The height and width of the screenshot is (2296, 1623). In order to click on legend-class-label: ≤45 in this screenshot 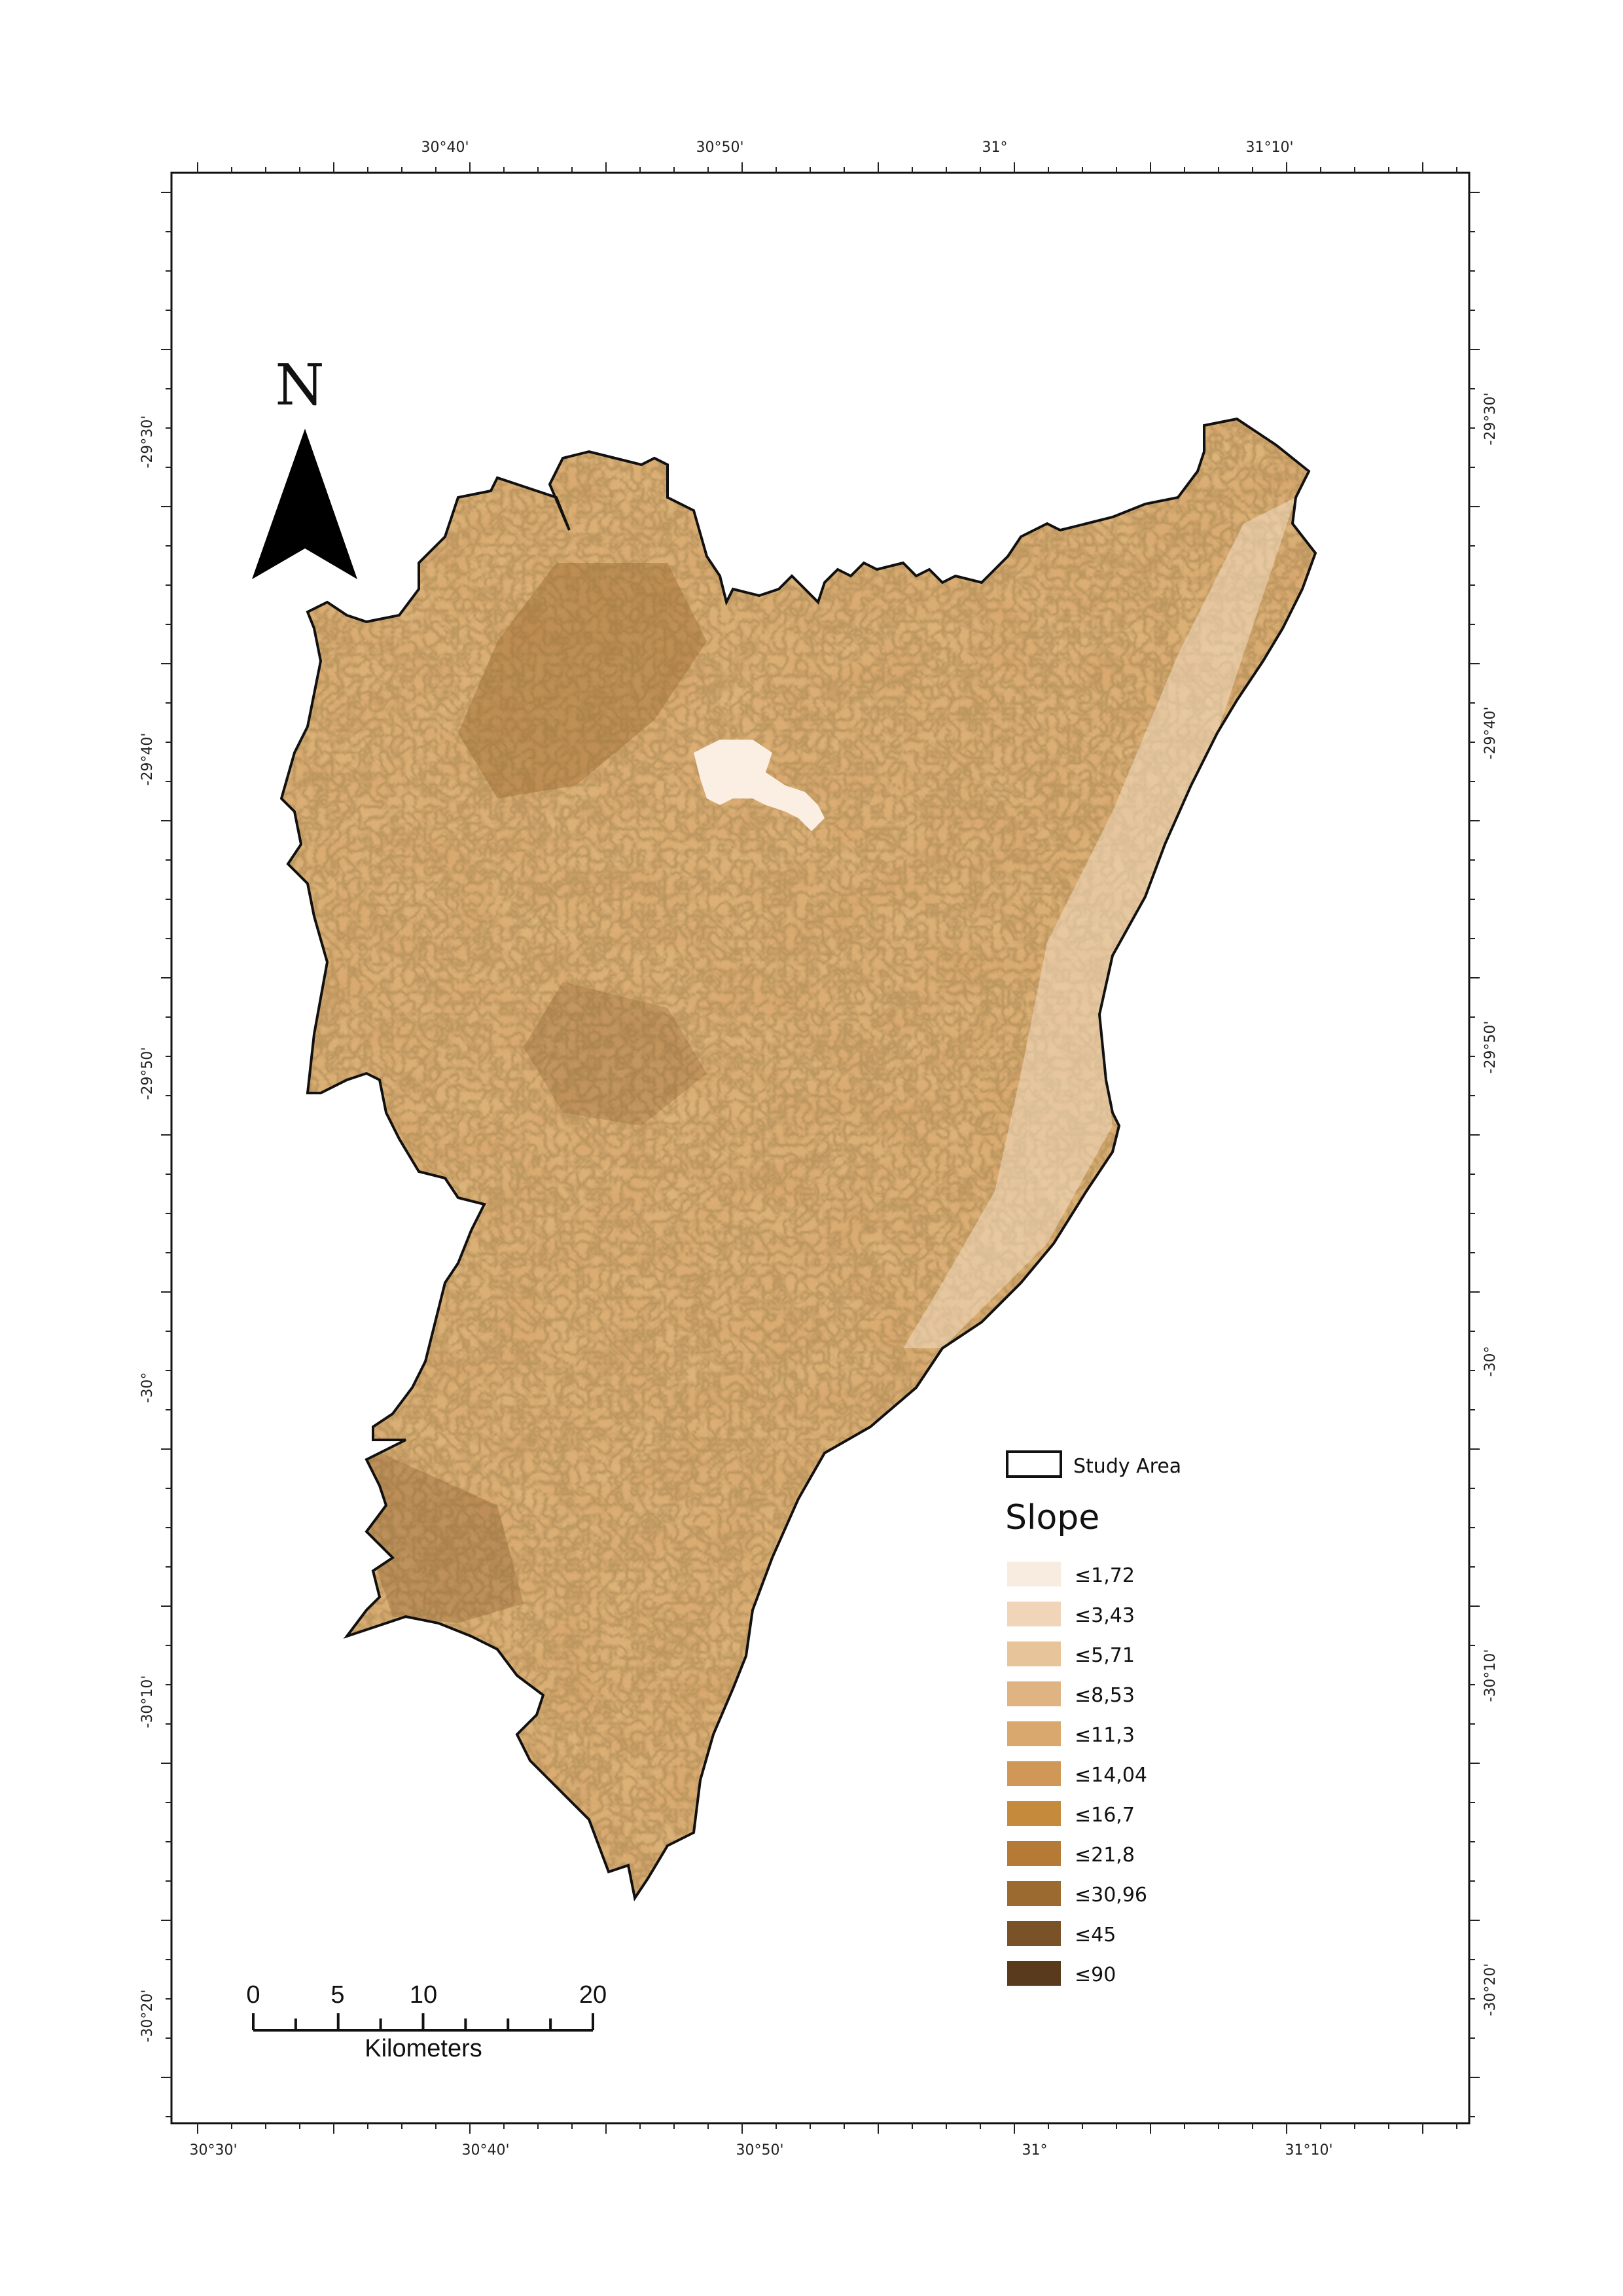, I will do `click(1095, 1935)`.